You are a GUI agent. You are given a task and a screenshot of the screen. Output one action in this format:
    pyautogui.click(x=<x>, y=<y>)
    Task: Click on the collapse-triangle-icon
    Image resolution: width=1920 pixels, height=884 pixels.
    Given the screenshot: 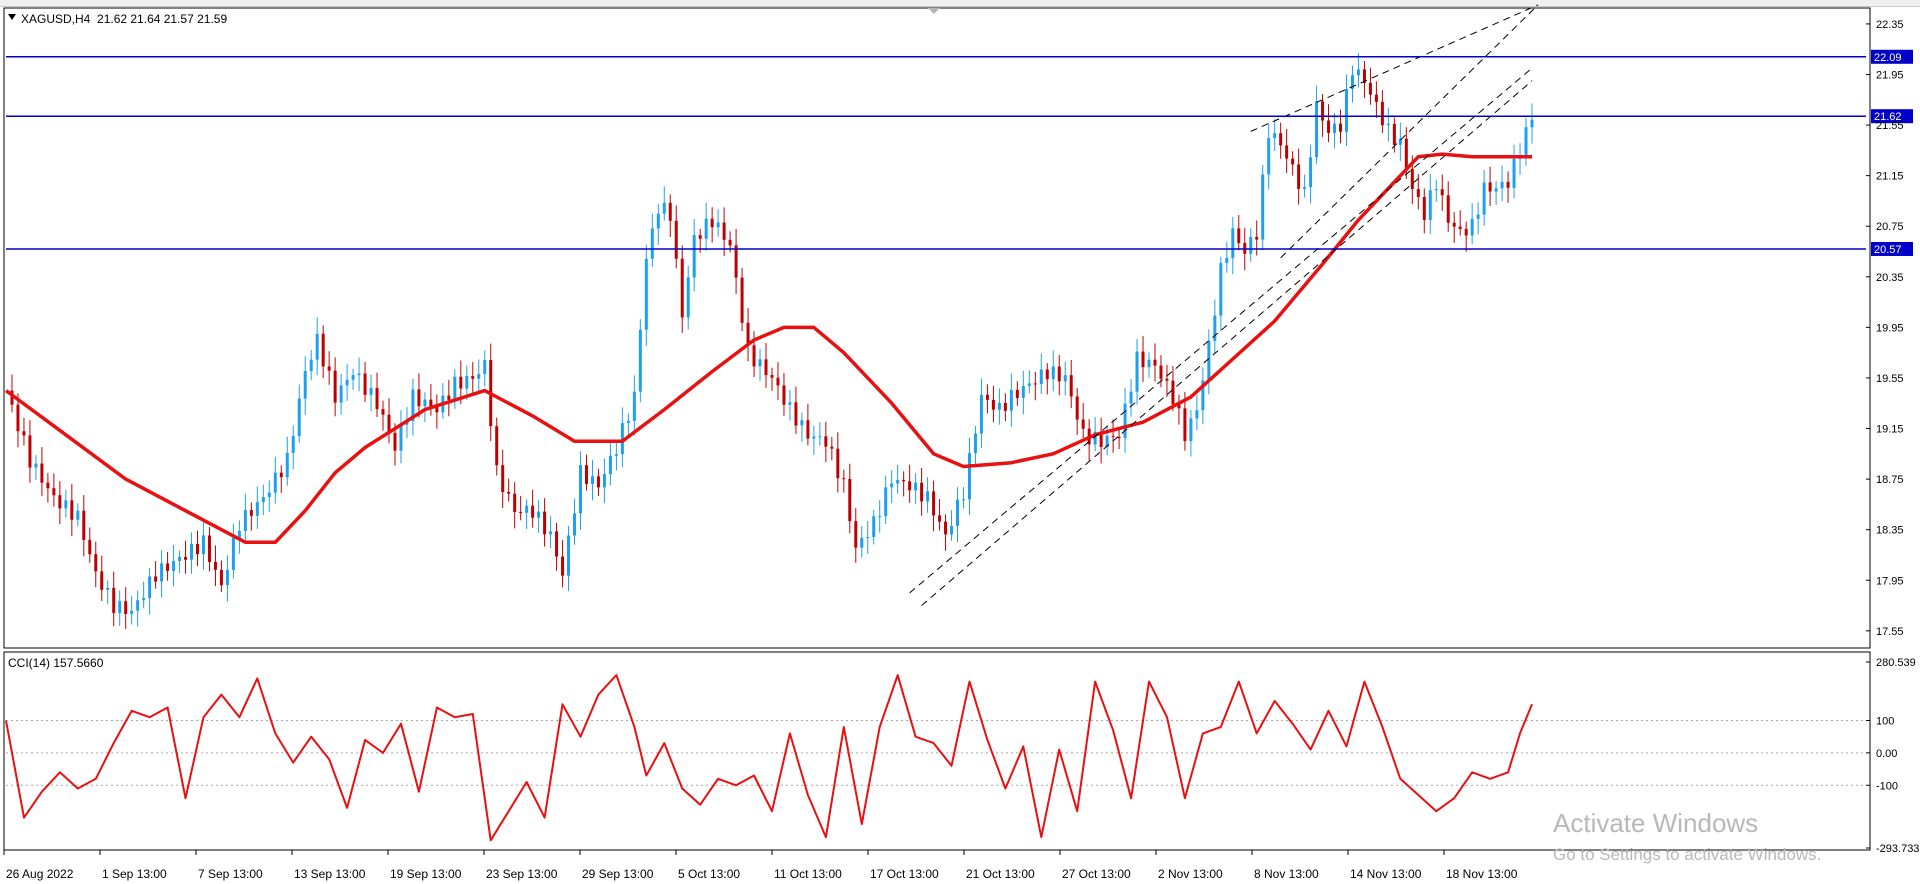 What is the action you would take?
    pyautogui.click(x=12, y=17)
    